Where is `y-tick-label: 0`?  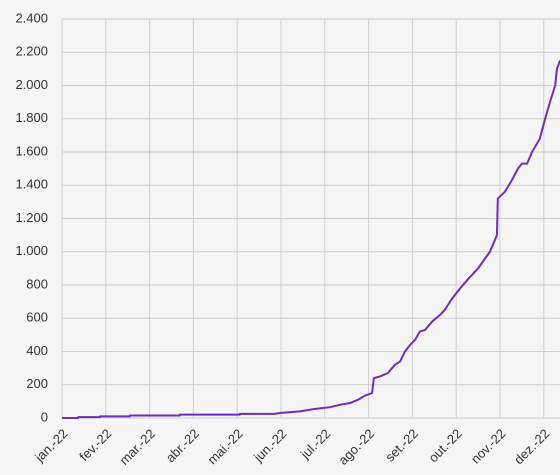
y-tick-label: 0 is located at coordinates (44, 416).